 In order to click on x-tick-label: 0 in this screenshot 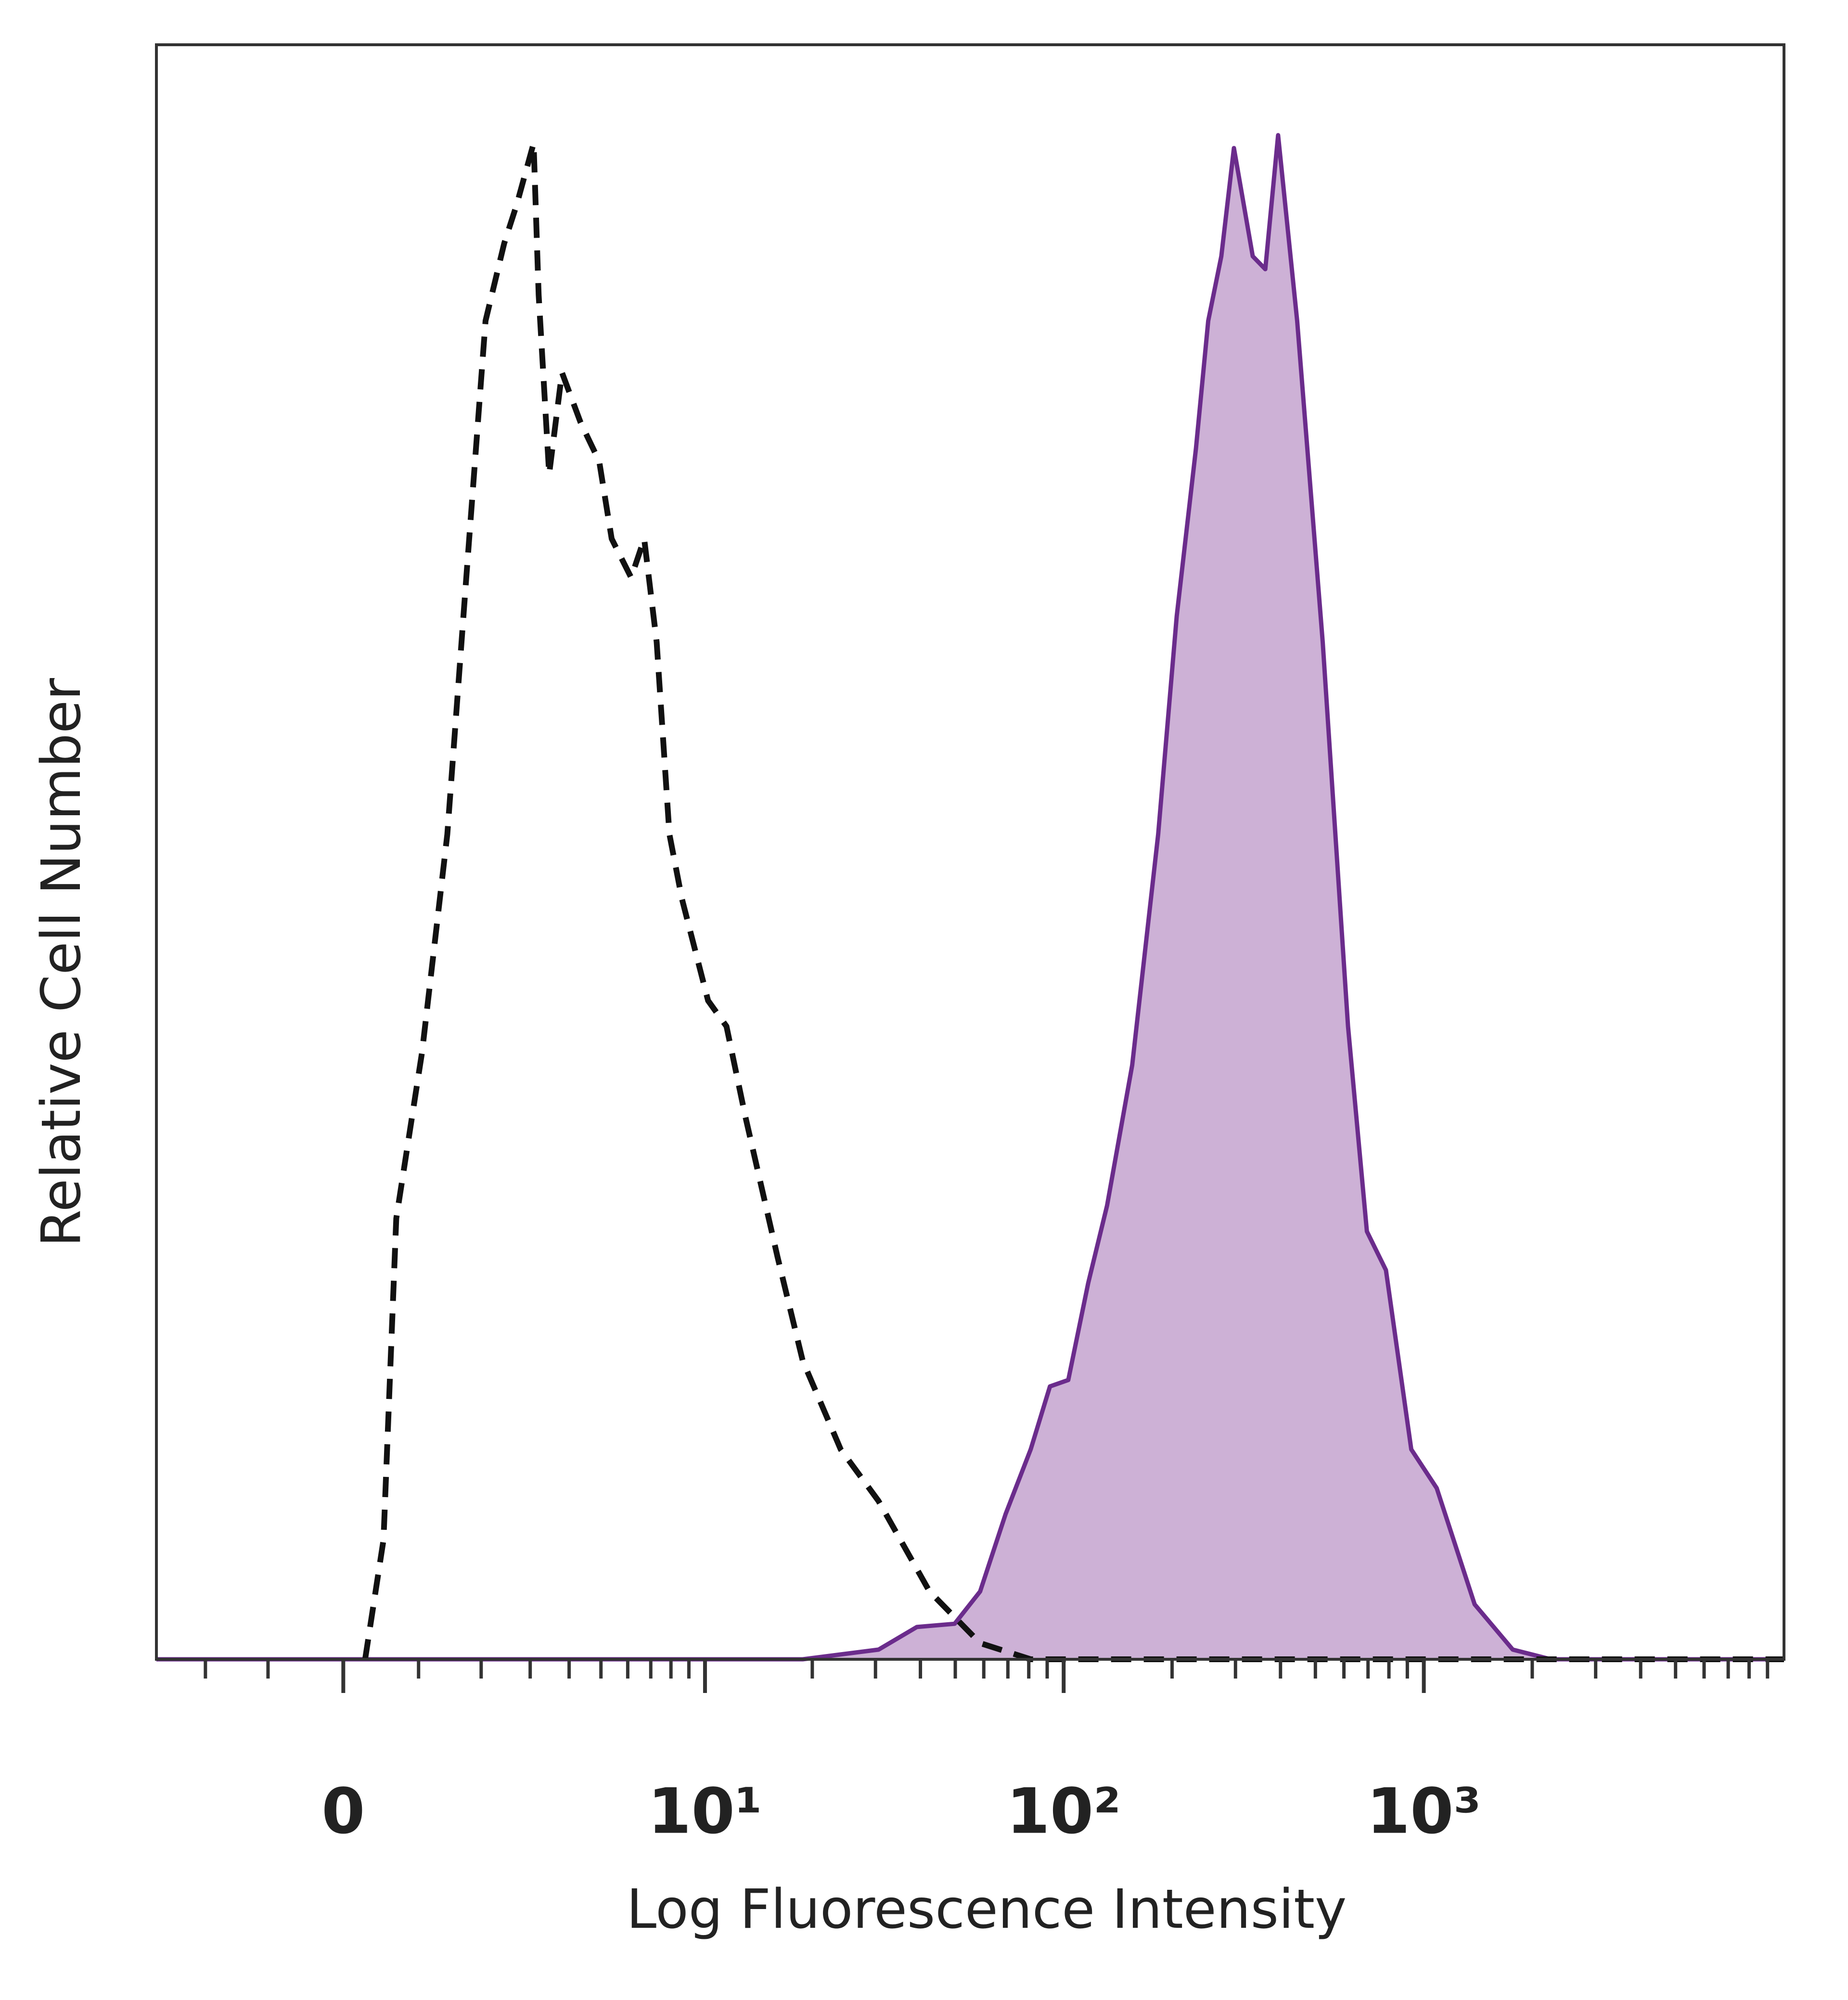, I will do `click(343, 1811)`.